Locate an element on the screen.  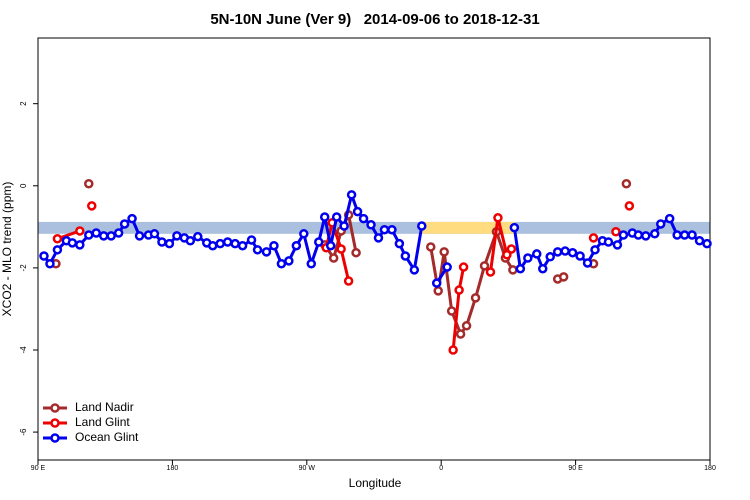
x-tick-label: 0 is located at coordinates (441, 468).